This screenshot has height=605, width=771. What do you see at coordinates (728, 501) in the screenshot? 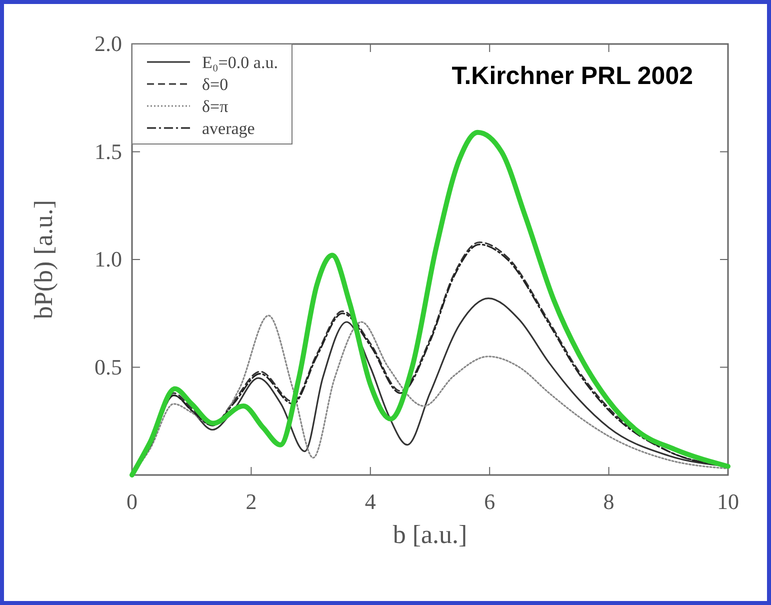
I see `x-tick-label: 10` at bounding box center [728, 501].